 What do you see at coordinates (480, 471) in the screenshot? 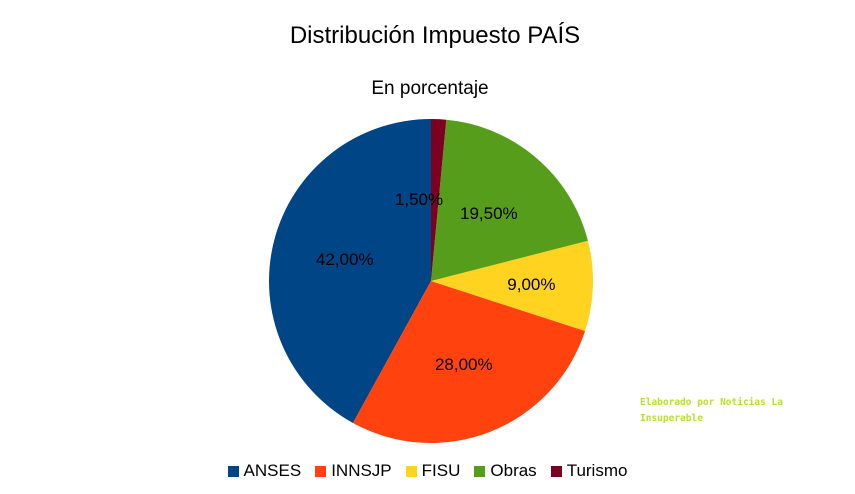
I see `legend-swatch-obras` at bounding box center [480, 471].